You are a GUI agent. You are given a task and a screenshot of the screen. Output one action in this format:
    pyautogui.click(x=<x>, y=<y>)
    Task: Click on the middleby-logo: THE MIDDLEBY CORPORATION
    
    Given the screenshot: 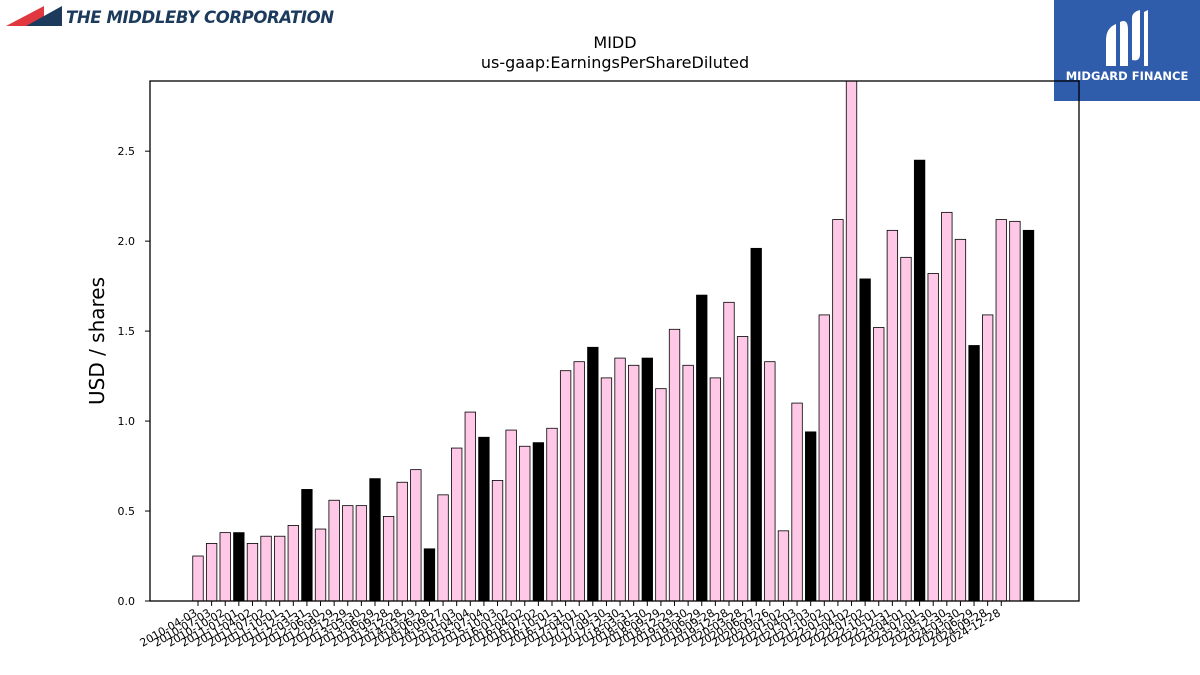 What is the action you would take?
    pyautogui.click(x=169, y=17)
    